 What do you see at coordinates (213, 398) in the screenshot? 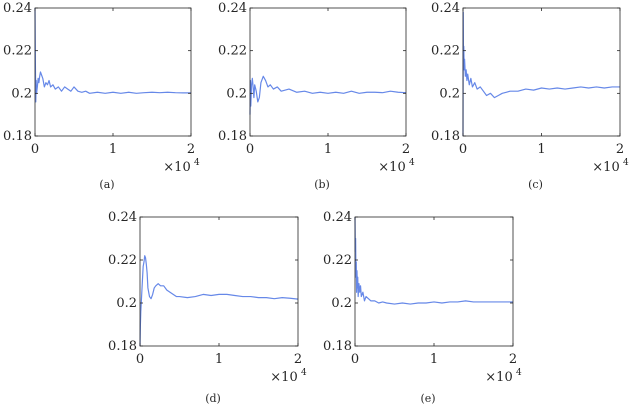
I see `subplot-caption: (d)` at bounding box center [213, 398].